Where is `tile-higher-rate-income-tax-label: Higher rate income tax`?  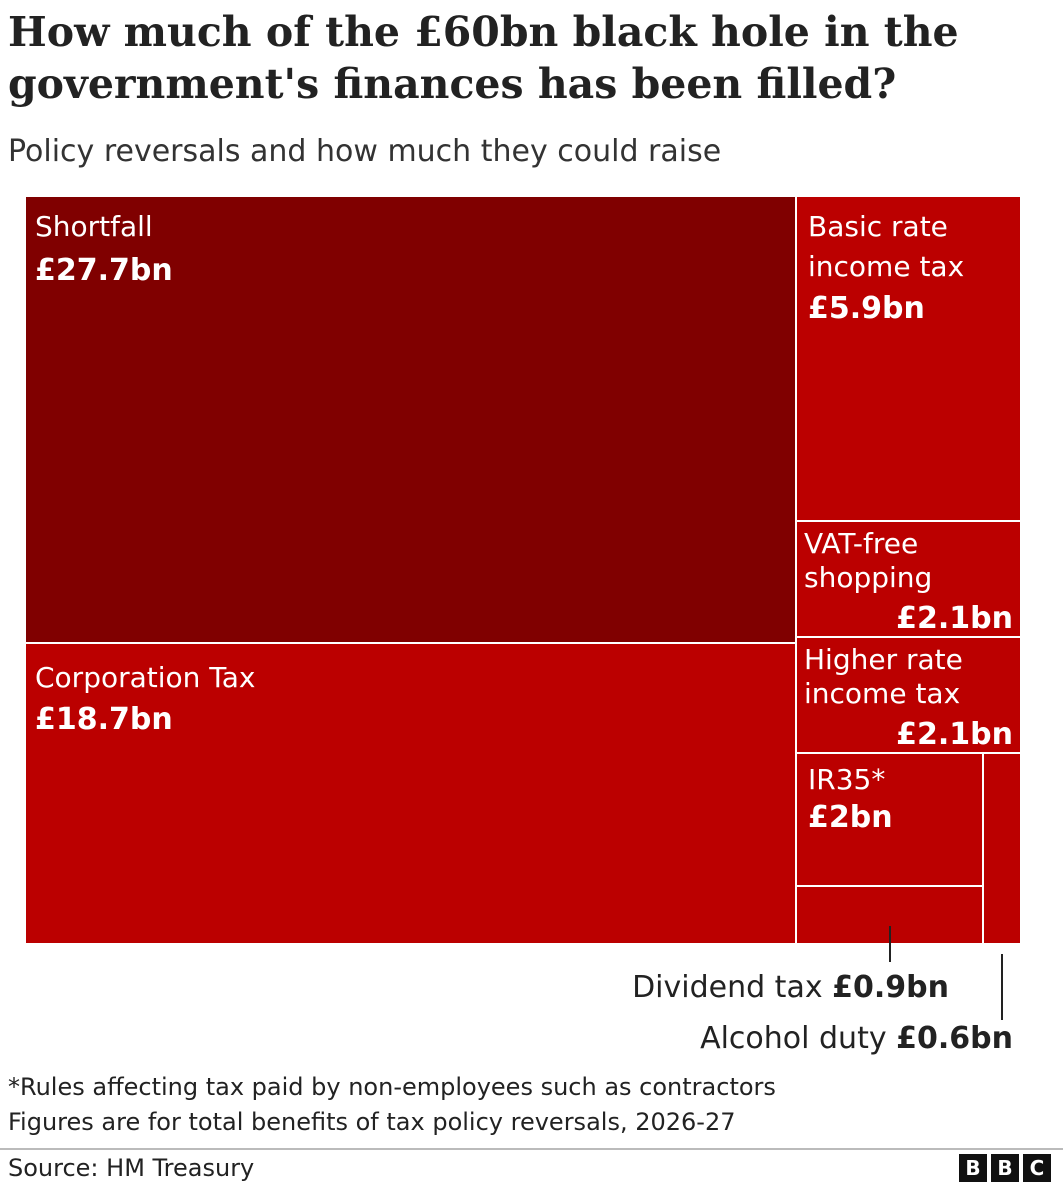
tile-higher-rate-income-tax-label: Higher rate income tax is located at coordinates (883, 676).